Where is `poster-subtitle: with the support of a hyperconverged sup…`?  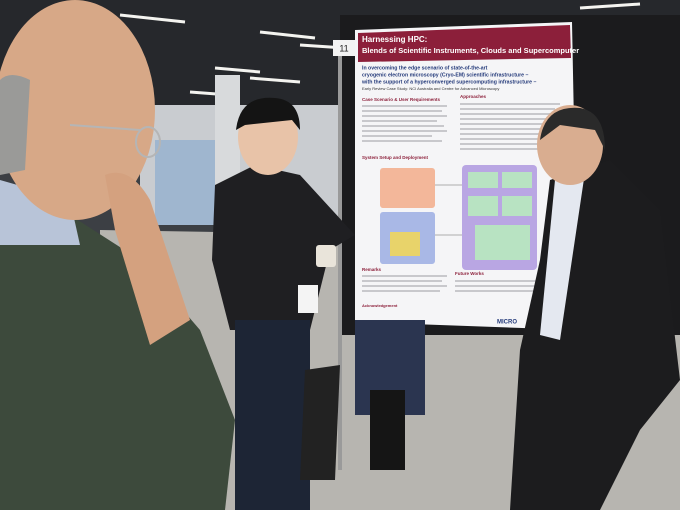 poster-subtitle: with the support of a hyperconverged sup… is located at coordinates (448, 82).